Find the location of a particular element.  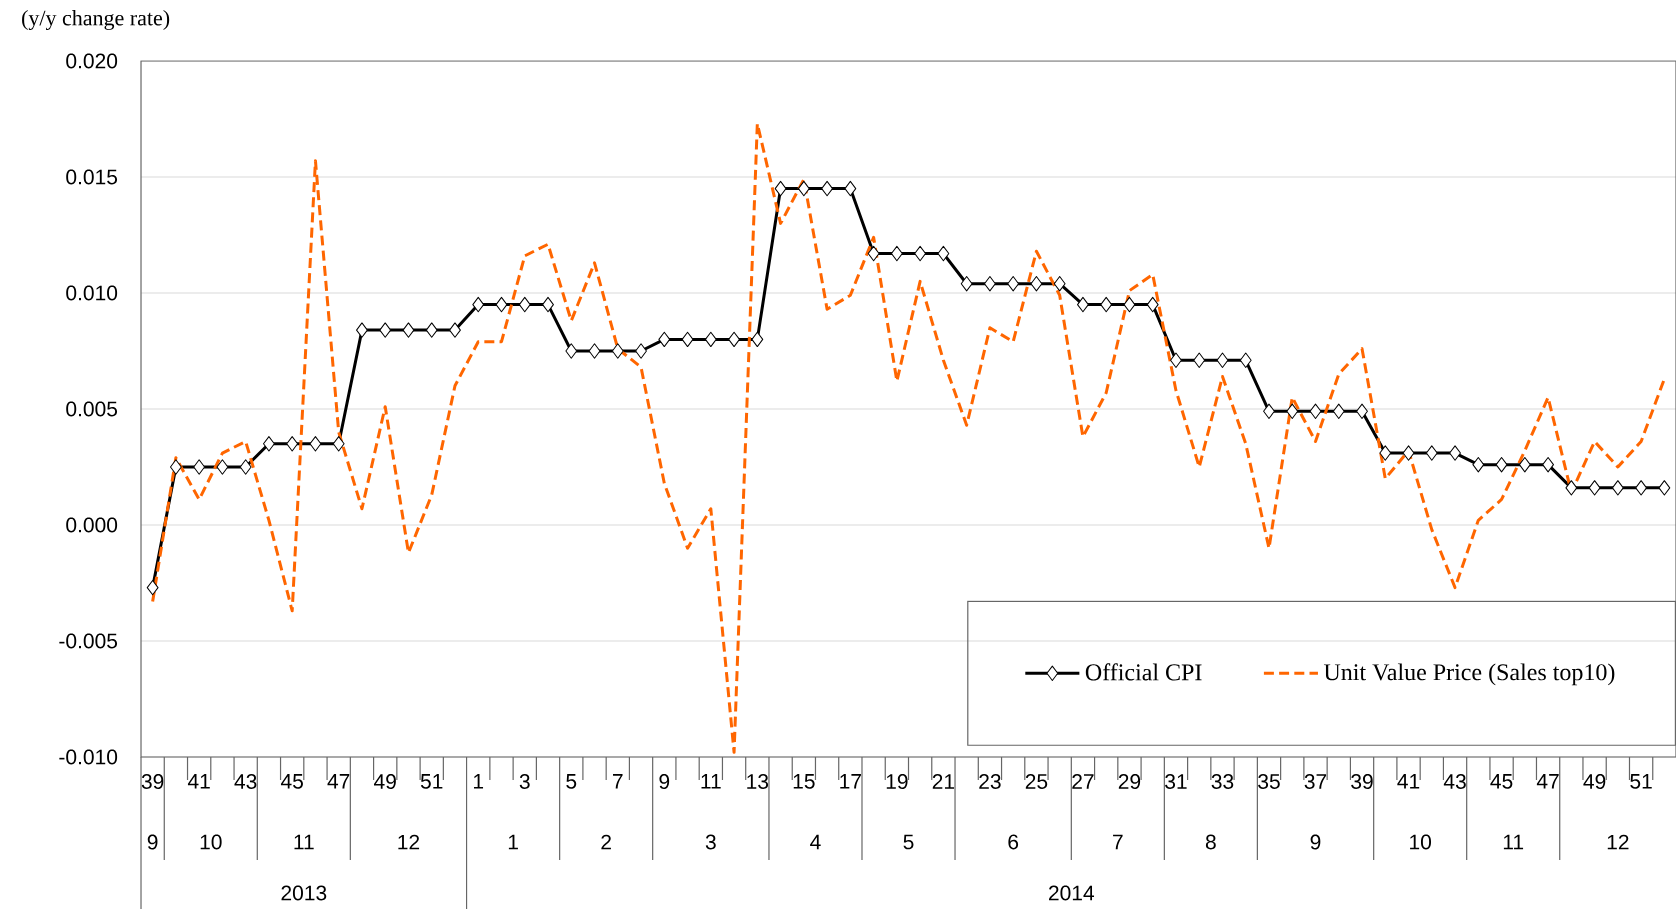

x-tick-label: 5 is located at coordinates (571, 781).